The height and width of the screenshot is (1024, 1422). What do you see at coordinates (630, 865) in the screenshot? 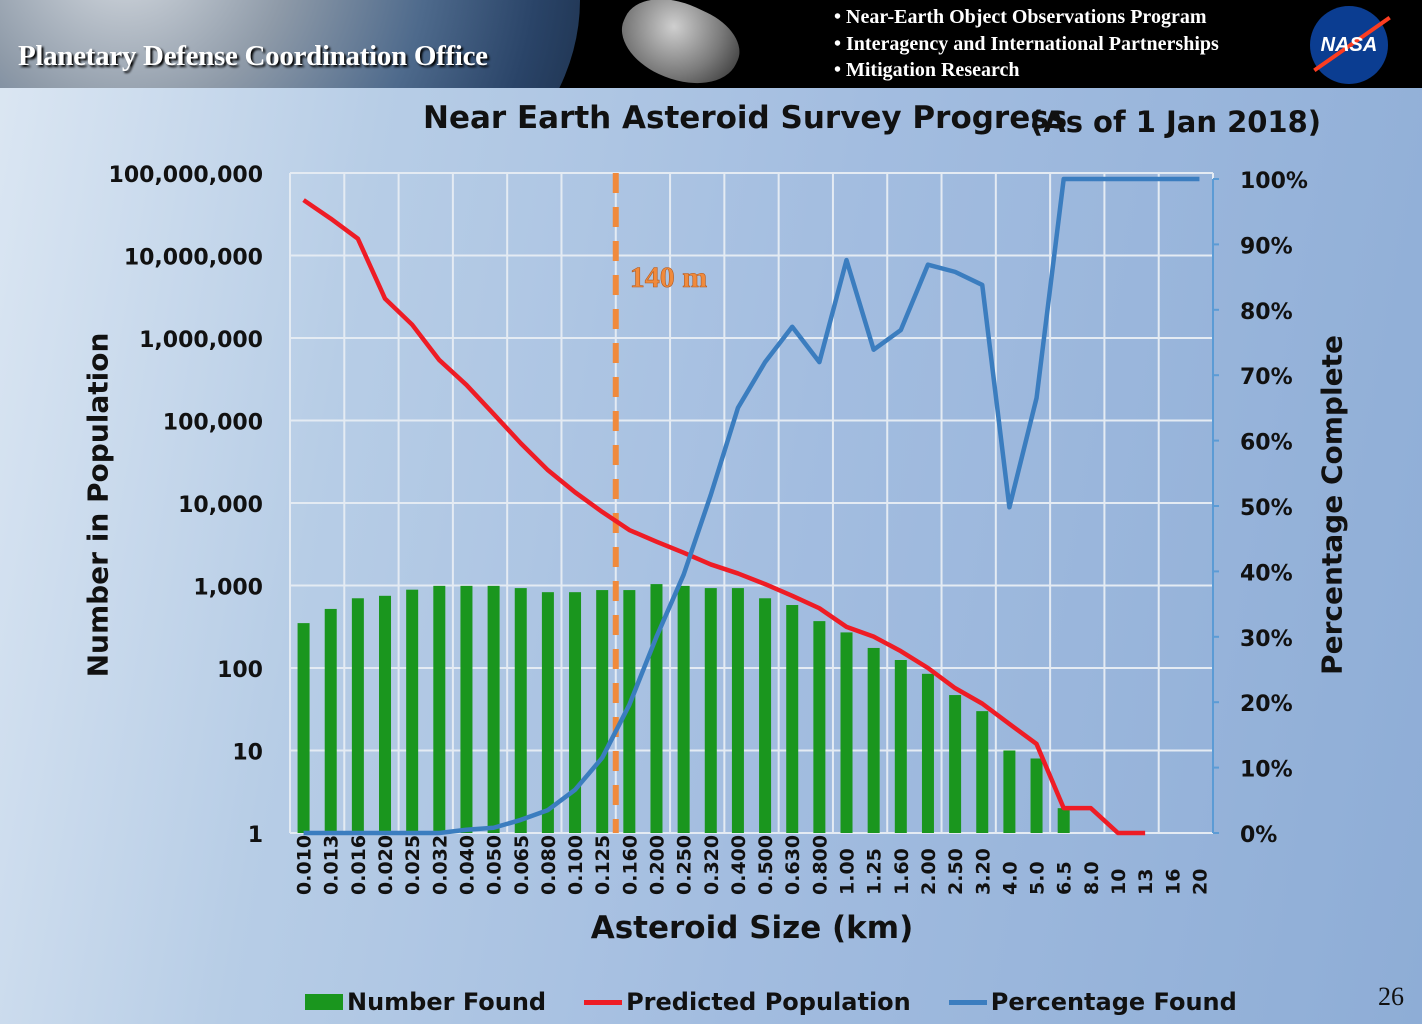
I see `x-tick-label: 0.160` at bounding box center [630, 865].